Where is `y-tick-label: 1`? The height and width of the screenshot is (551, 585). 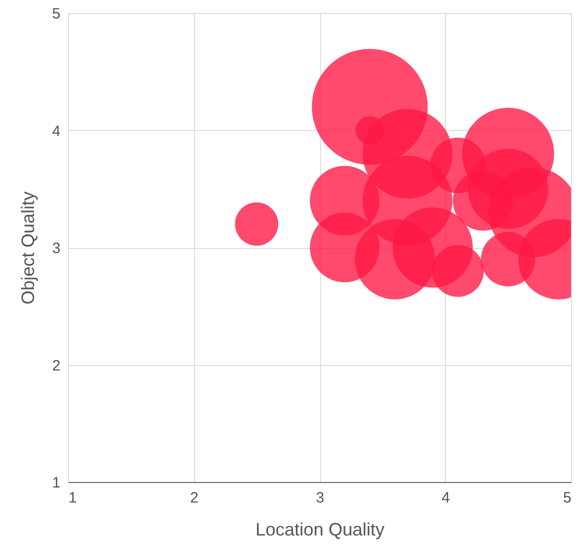 y-tick-label: 1 is located at coordinates (56, 483).